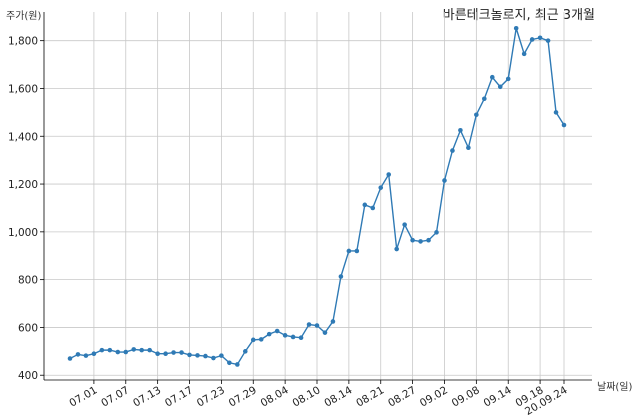 The image size is (640, 419). What do you see at coordinates (23, 137) in the screenshot?
I see `y-tick-label: 1,400` at bounding box center [23, 137].